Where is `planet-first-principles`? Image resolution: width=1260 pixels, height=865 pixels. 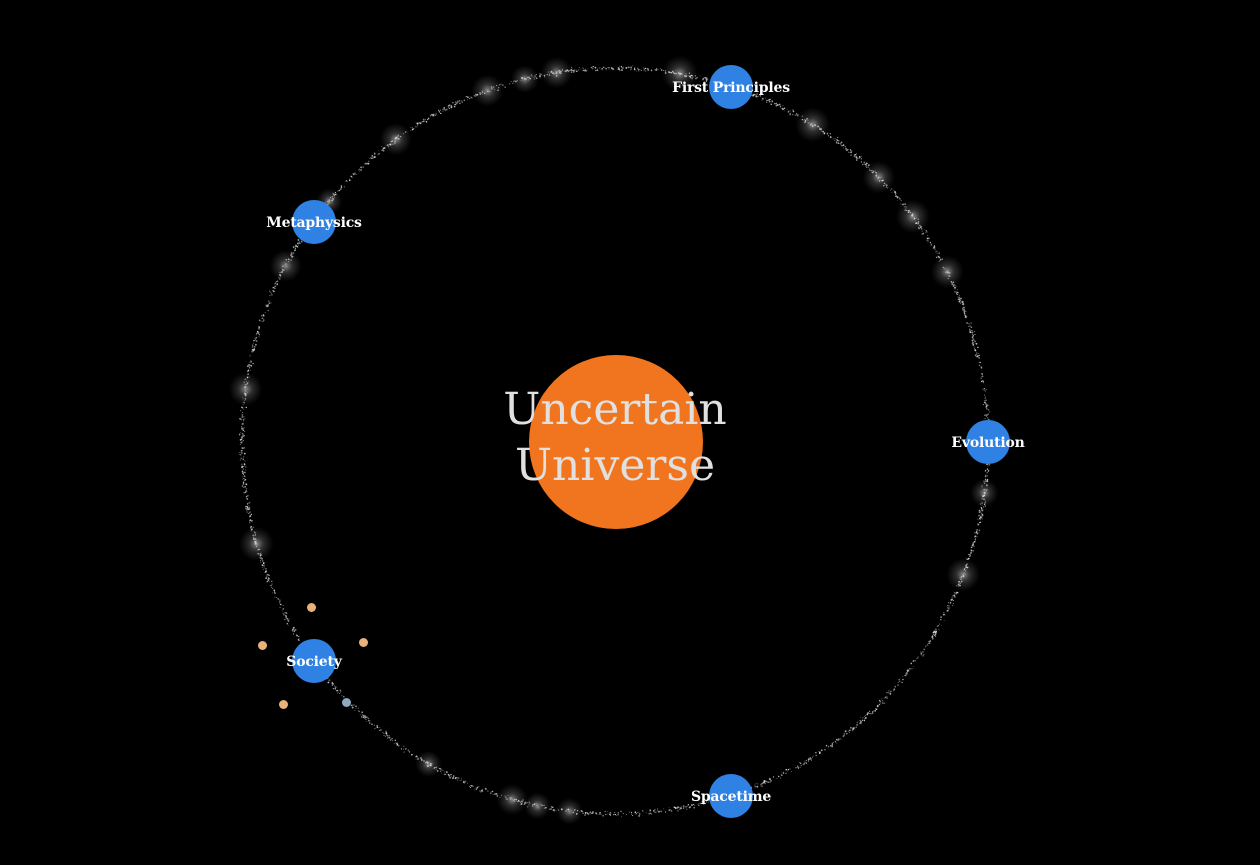 planet-first-principles is located at coordinates (731, 87).